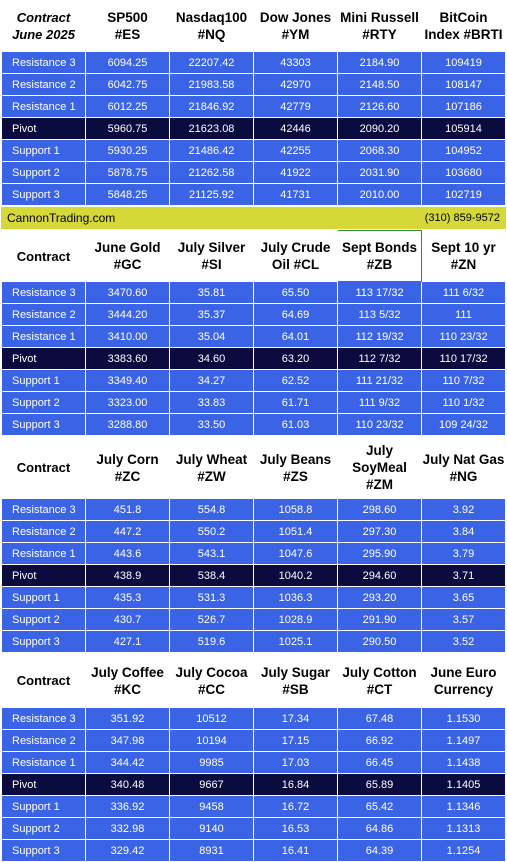 This screenshot has width=507, height=862. I want to click on header-cell: Contract, so click(43, 467).